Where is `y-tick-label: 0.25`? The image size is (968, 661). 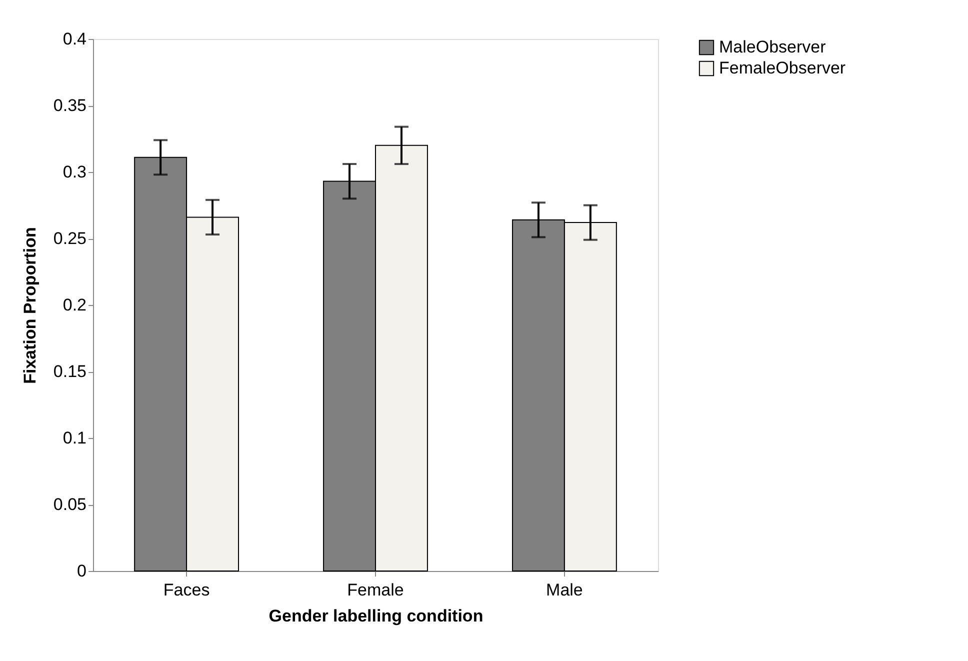 y-tick-label: 0.25 is located at coordinates (69, 238).